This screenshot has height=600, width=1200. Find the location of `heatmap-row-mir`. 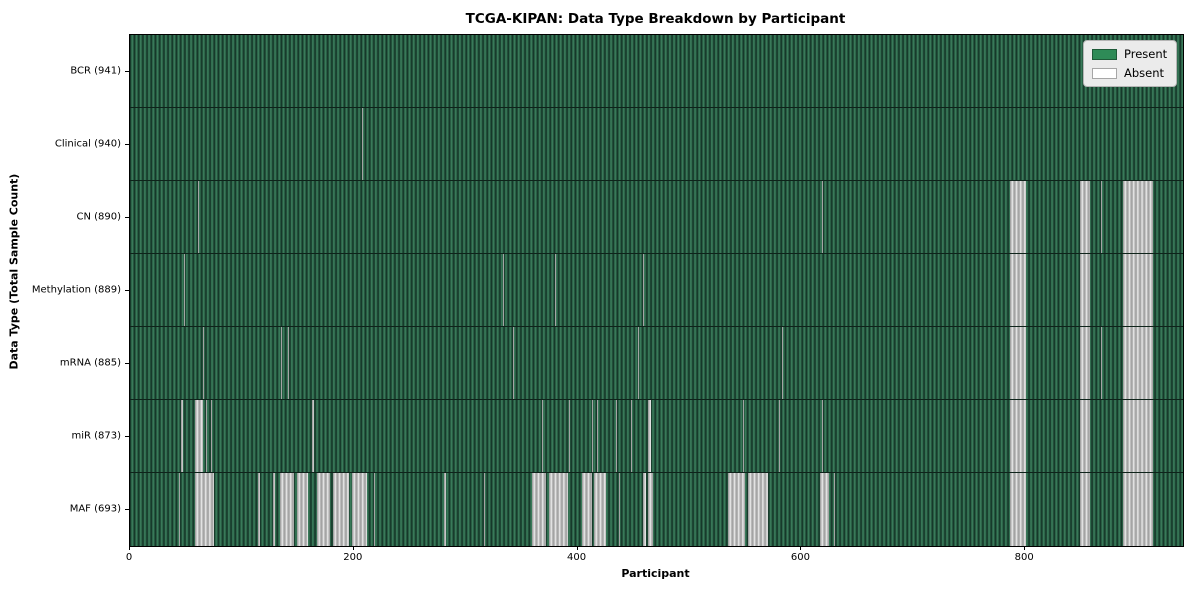

heatmap-row-mir is located at coordinates (656, 436).